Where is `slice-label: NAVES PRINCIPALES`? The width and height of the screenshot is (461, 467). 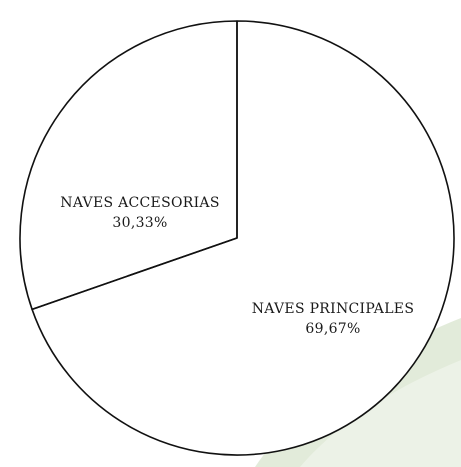 slice-label: NAVES PRINCIPALES is located at coordinates (333, 309).